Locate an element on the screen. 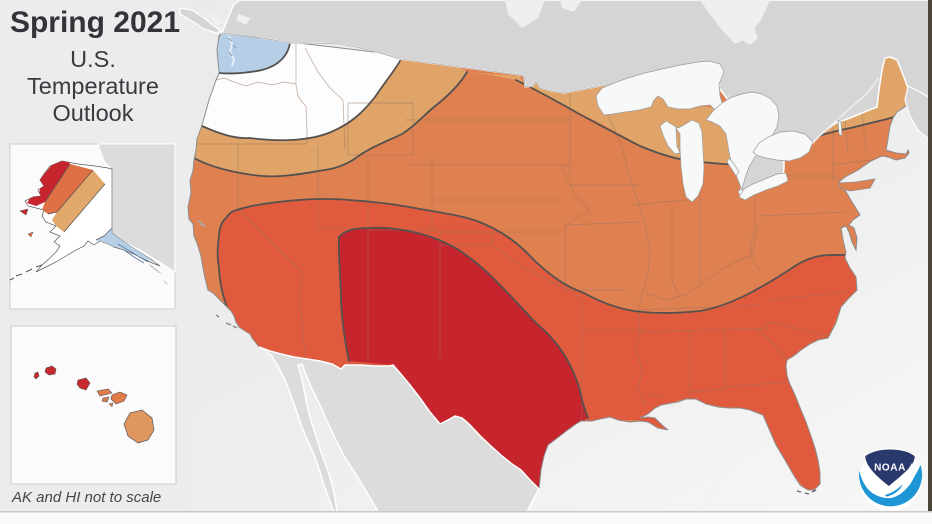 The height and width of the screenshot is (524, 932). svg-text: NOAA is located at coordinates (890, 468).